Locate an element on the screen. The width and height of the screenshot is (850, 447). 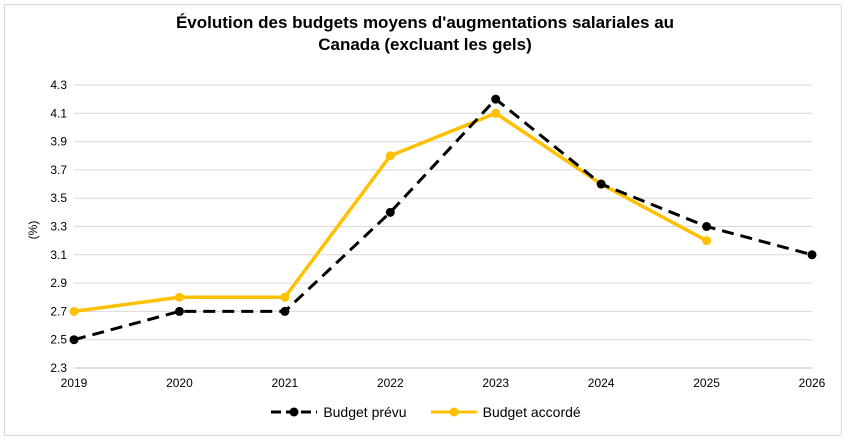
y-tick-label: 2.3 is located at coordinates (58, 368).